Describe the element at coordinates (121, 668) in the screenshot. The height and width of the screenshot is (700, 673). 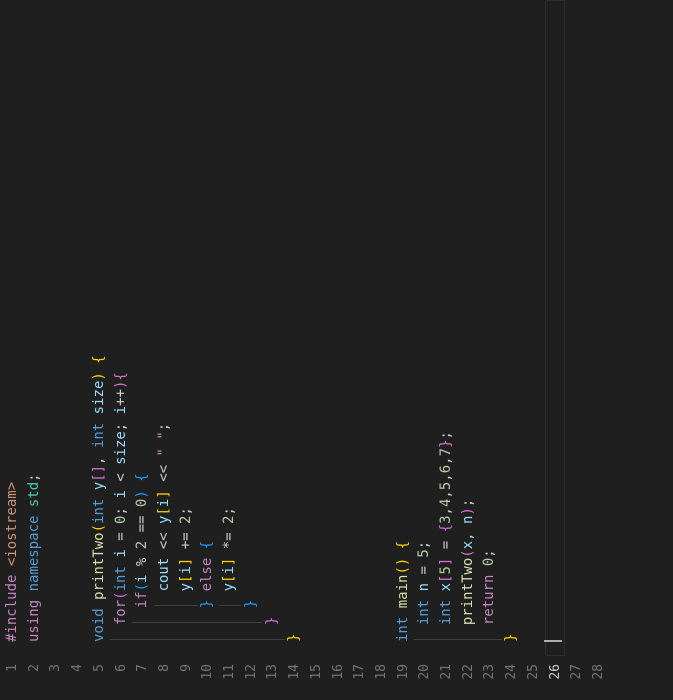
I see `line-number-6: 6` at that location.